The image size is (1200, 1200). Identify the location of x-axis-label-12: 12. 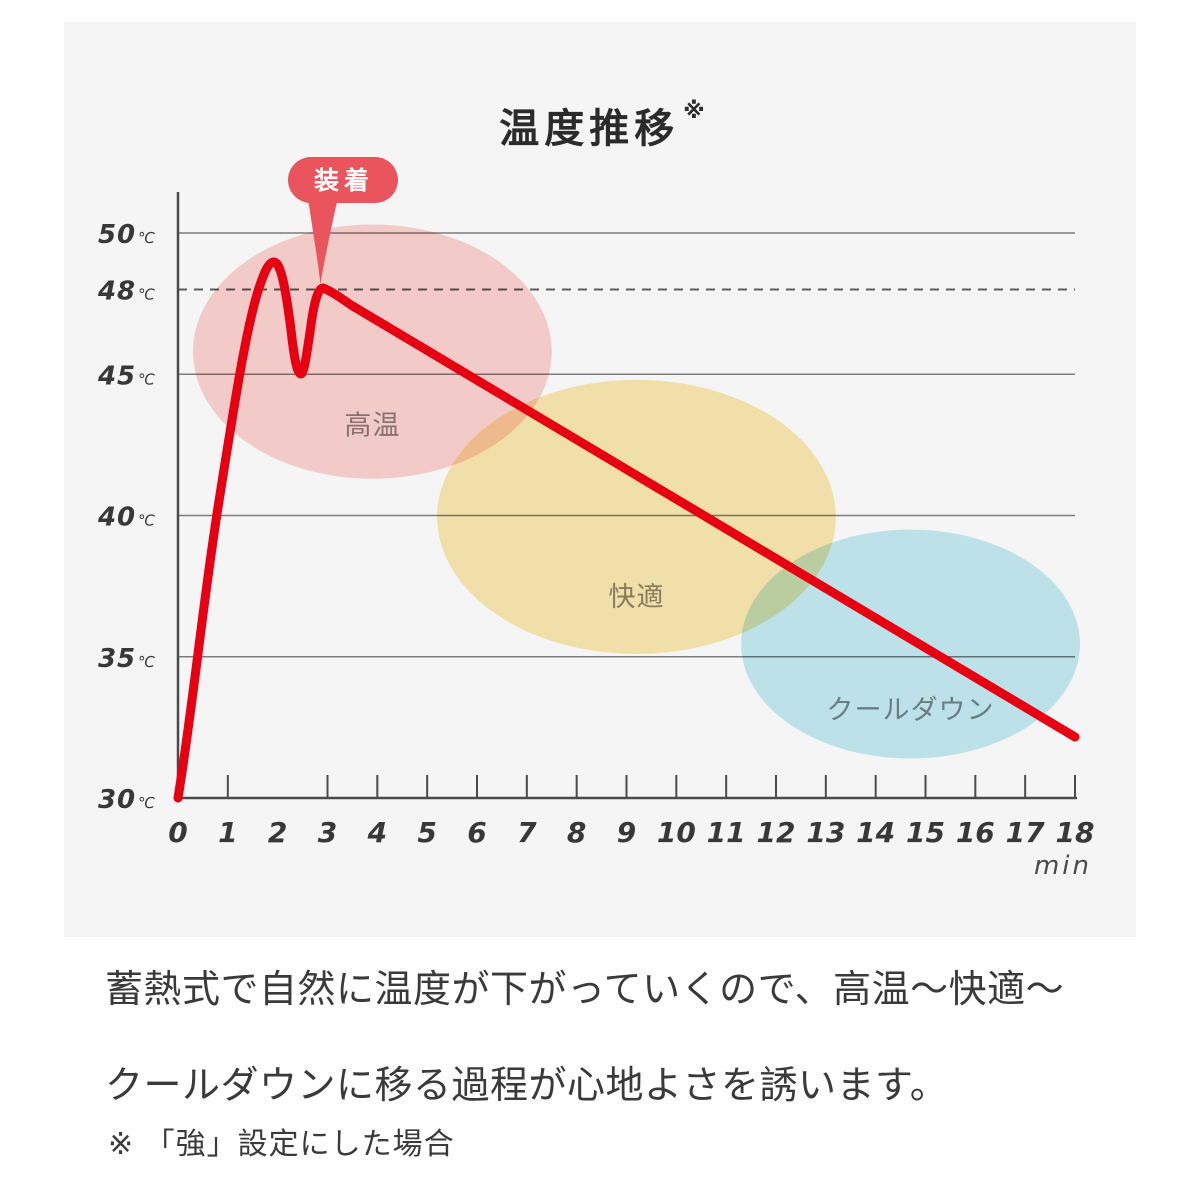
(776, 832).